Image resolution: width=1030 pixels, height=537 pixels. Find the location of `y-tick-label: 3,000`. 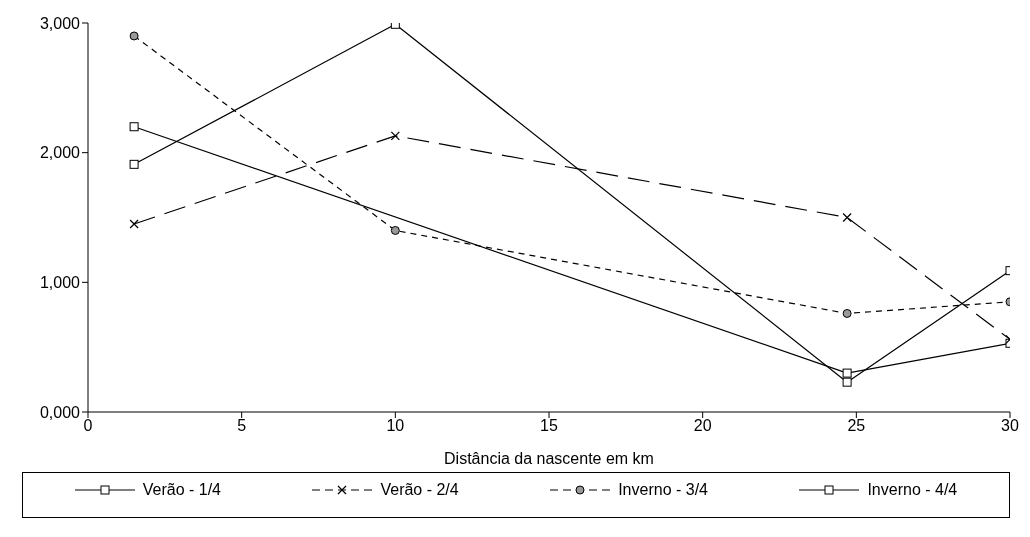

y-tick-label: 3,000 is located at coordinates (60, 23).